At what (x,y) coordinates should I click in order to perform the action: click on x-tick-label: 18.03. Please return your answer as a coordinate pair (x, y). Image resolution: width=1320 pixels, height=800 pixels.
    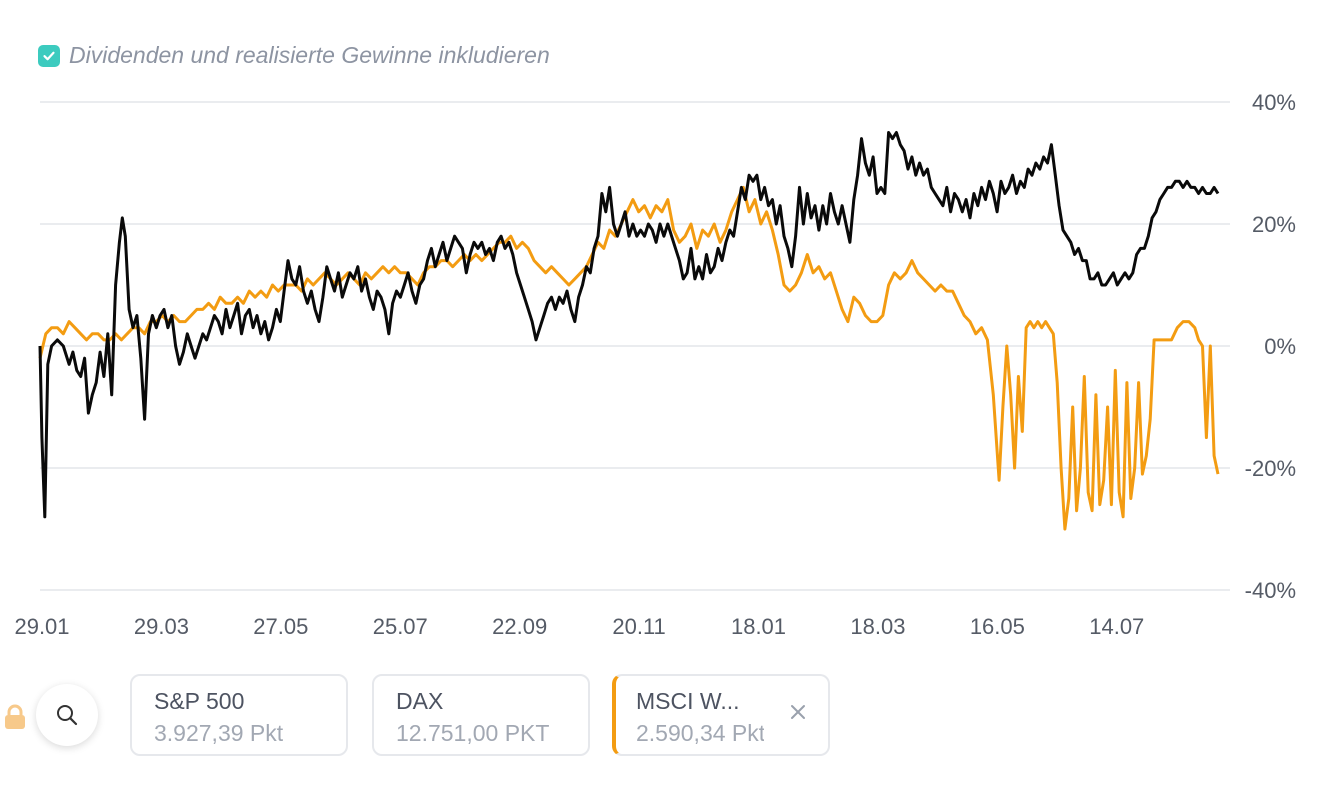
    Looking at the image, I should click on (877, 626).